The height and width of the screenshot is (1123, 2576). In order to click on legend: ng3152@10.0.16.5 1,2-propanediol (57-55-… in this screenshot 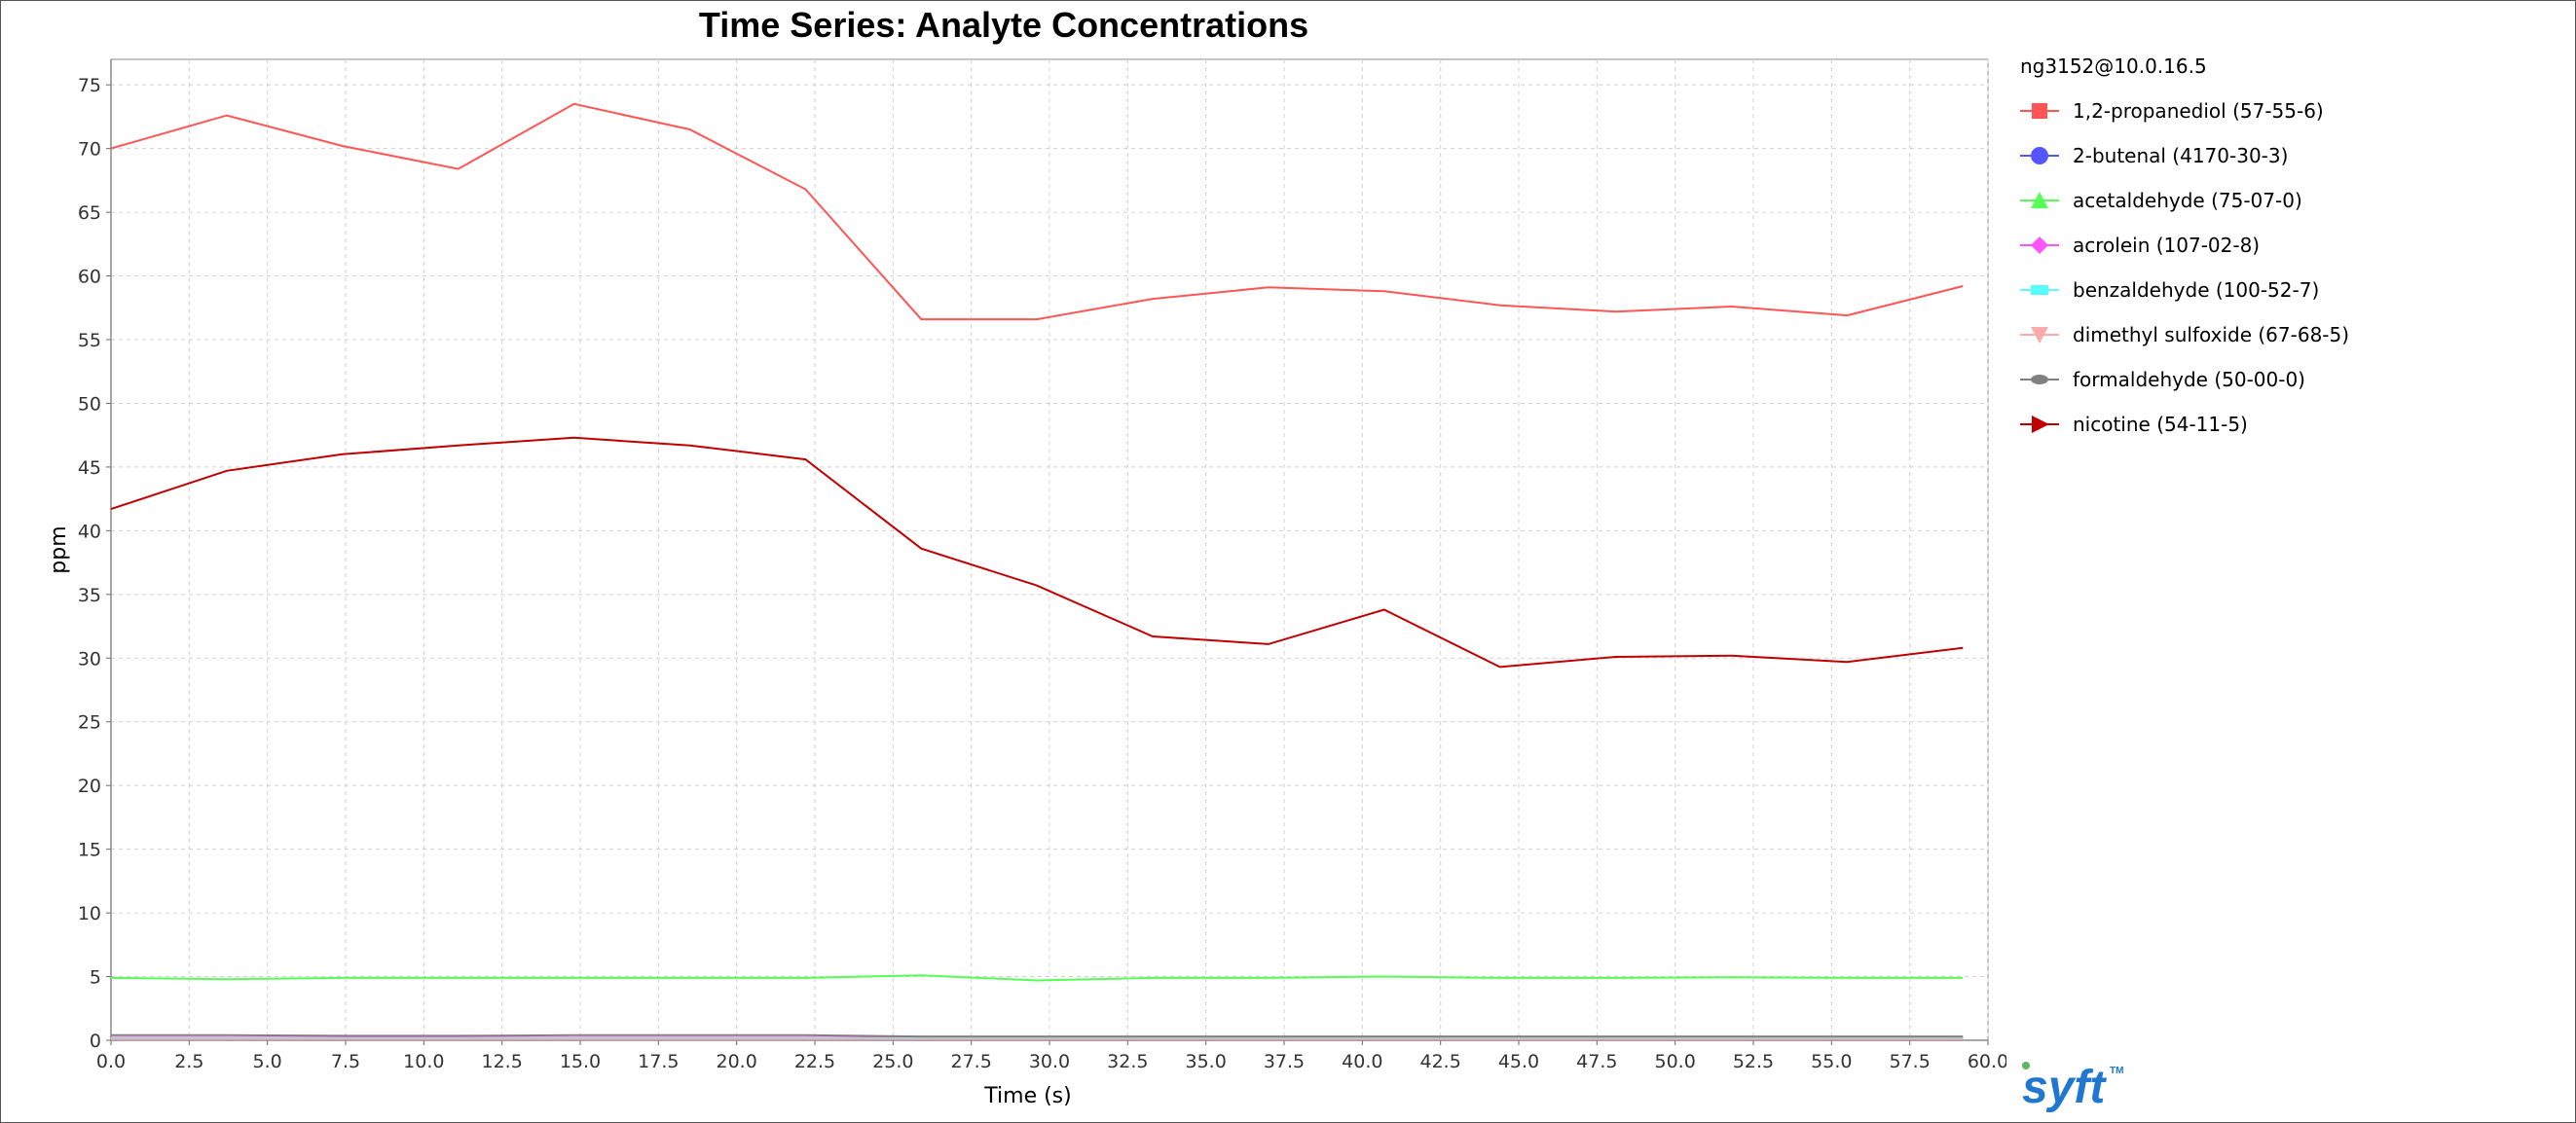, I will do `click(2184, 249)`.